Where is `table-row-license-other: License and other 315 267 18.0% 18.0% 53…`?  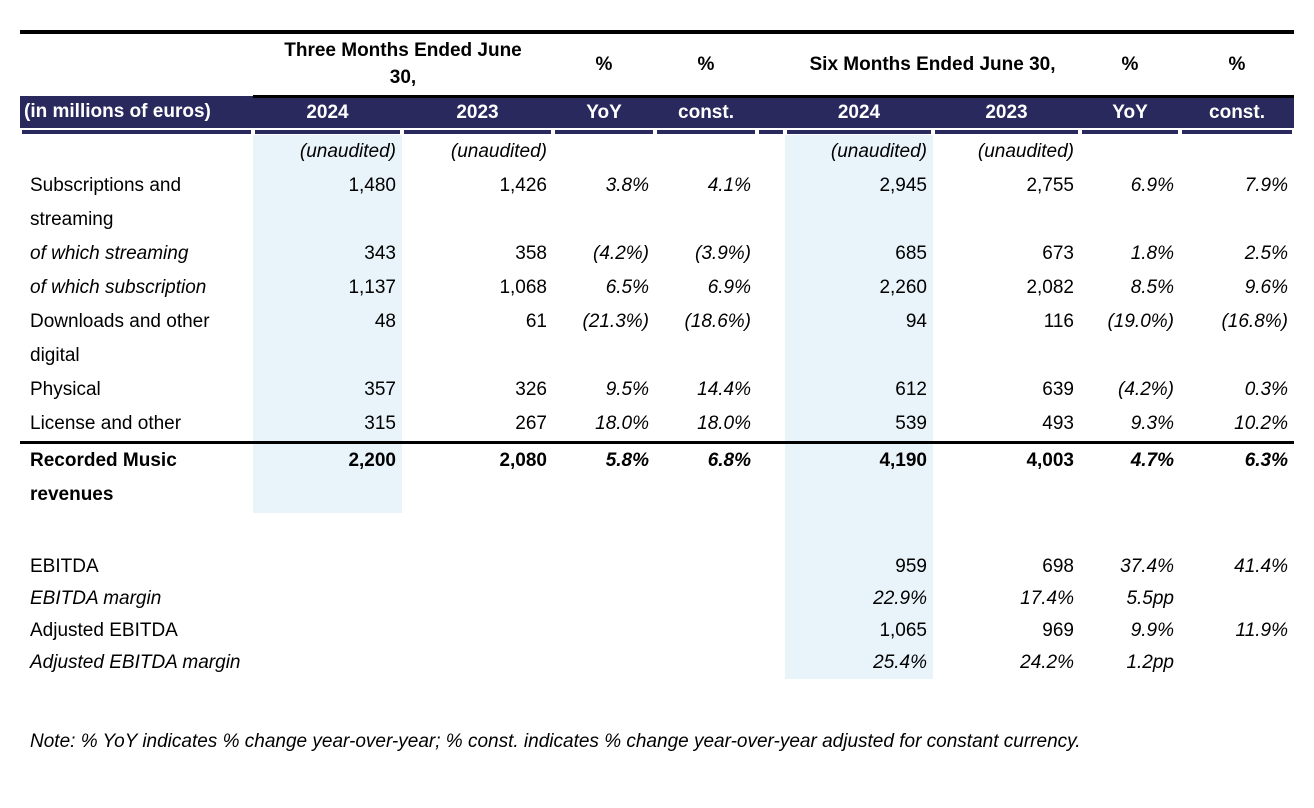 table-row-license-other: License and other 315 267 18.0% 18.0% 53… is located at coordinates (657, 424).